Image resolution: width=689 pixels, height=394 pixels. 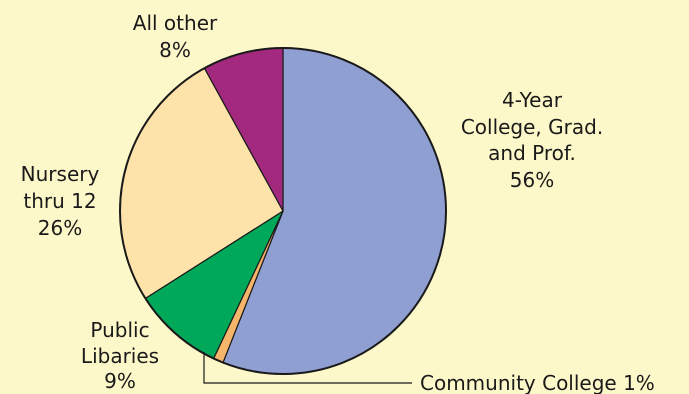 I want to click on label-community-college-text: Community College 1%, so click(x=537, y=382).